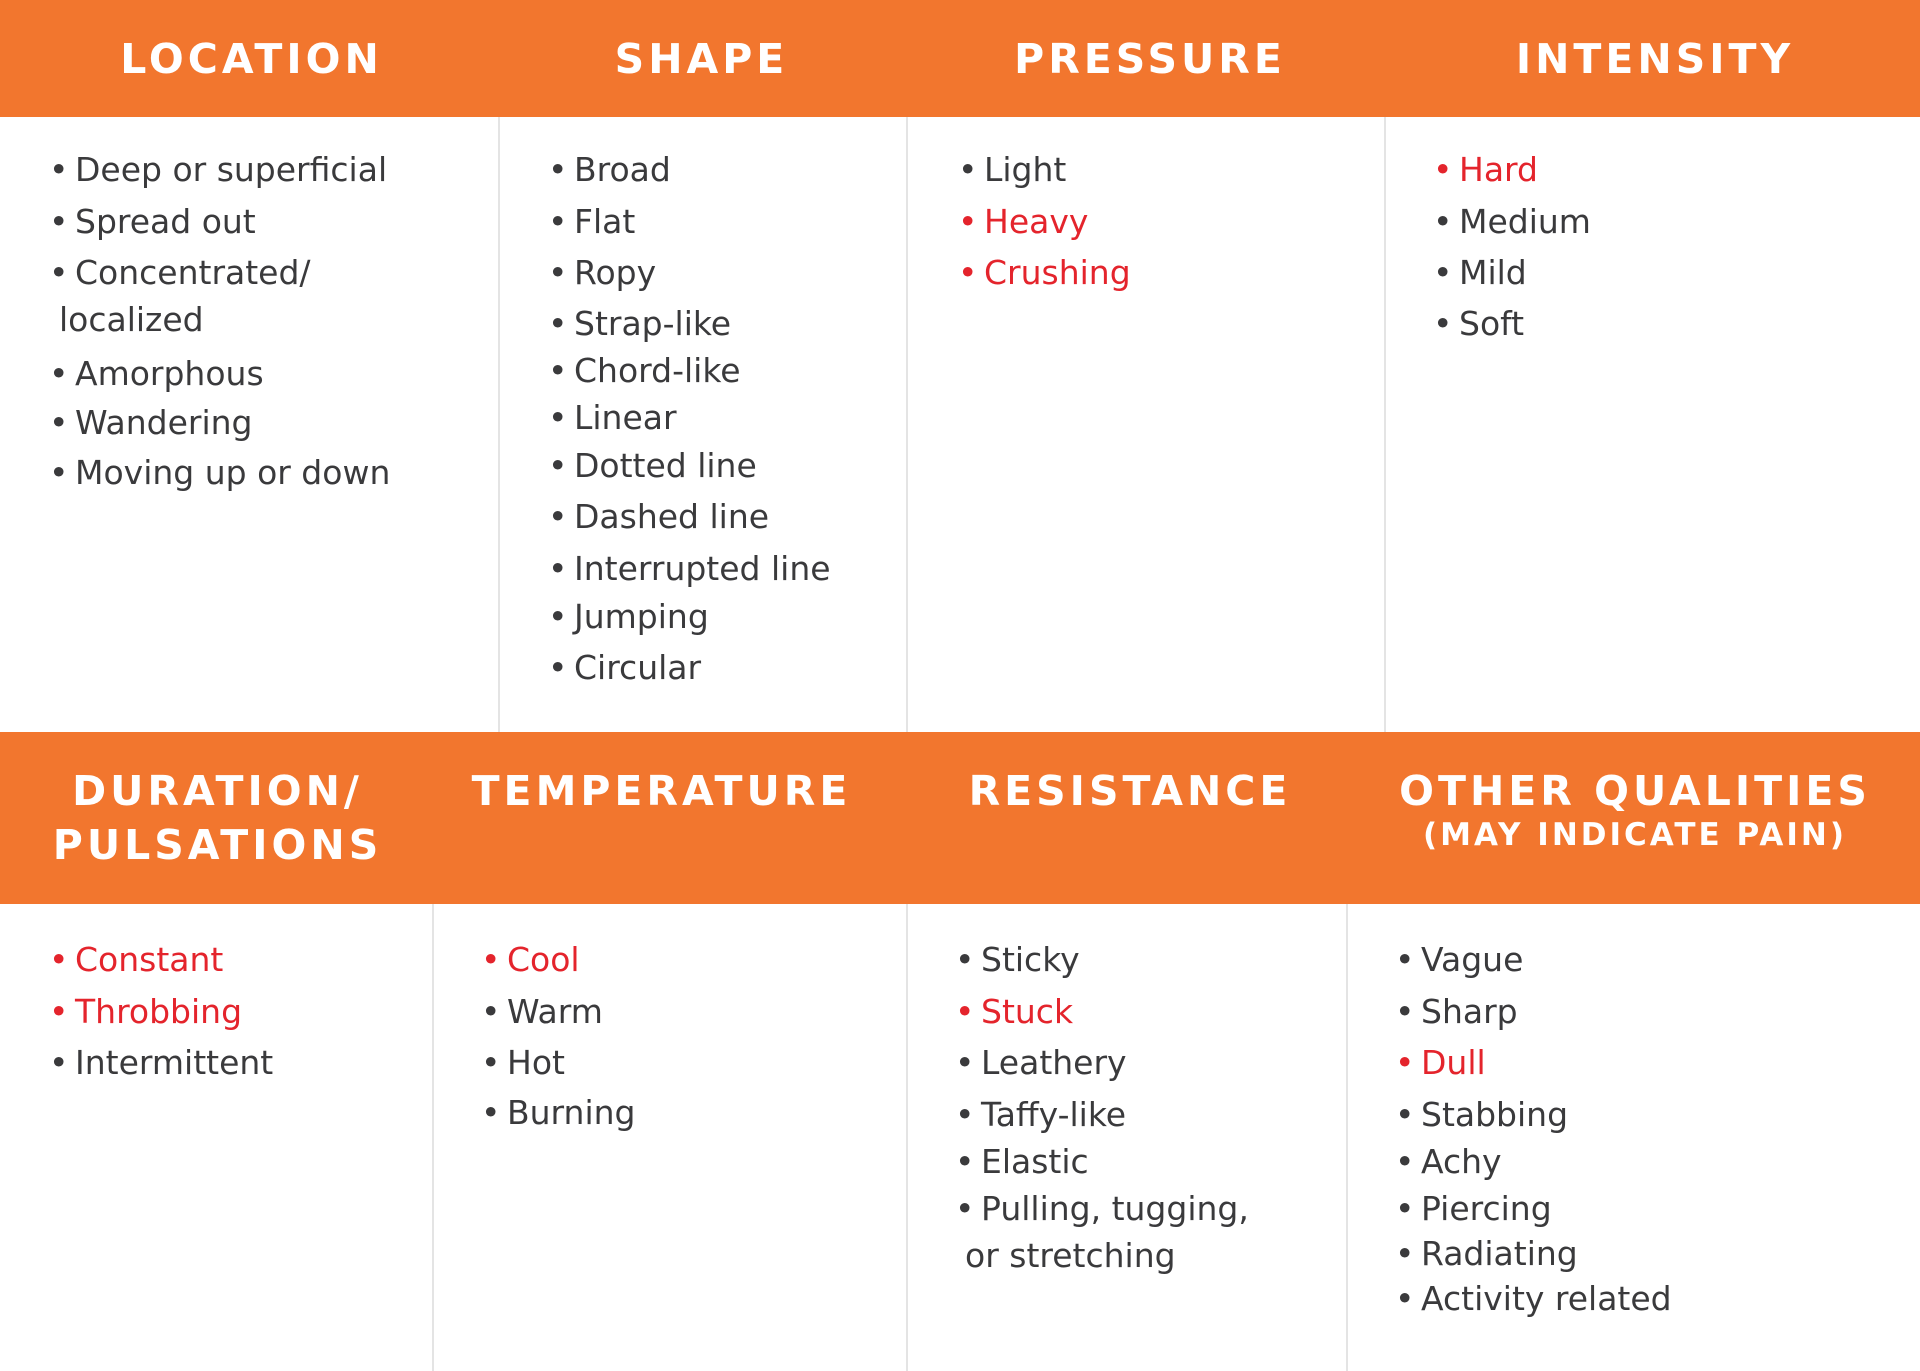 This screenshot has height=1371, width=1920. I want to click on list-item: • Concentrated/localized, so click(180, 296).